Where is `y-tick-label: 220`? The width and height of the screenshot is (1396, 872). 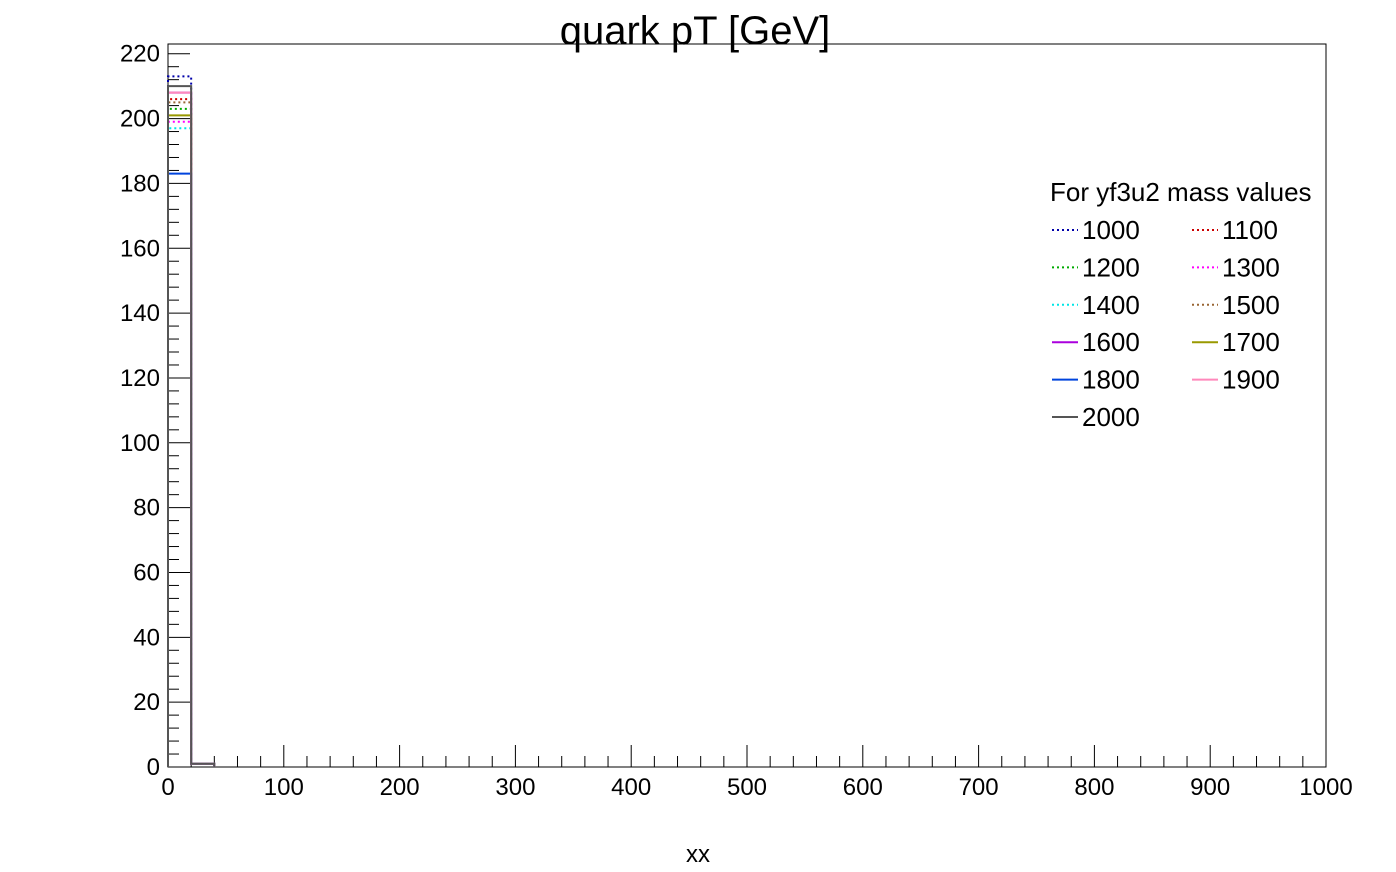 y-tick-label: 220 is located at coordinates (140, 54).